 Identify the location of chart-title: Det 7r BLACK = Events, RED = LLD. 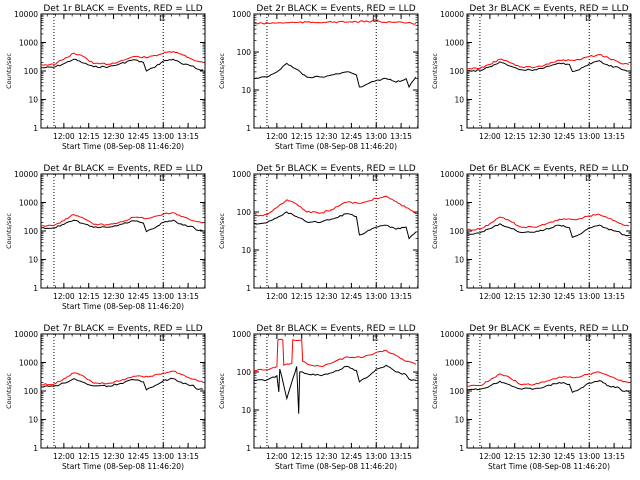
(122, 329).